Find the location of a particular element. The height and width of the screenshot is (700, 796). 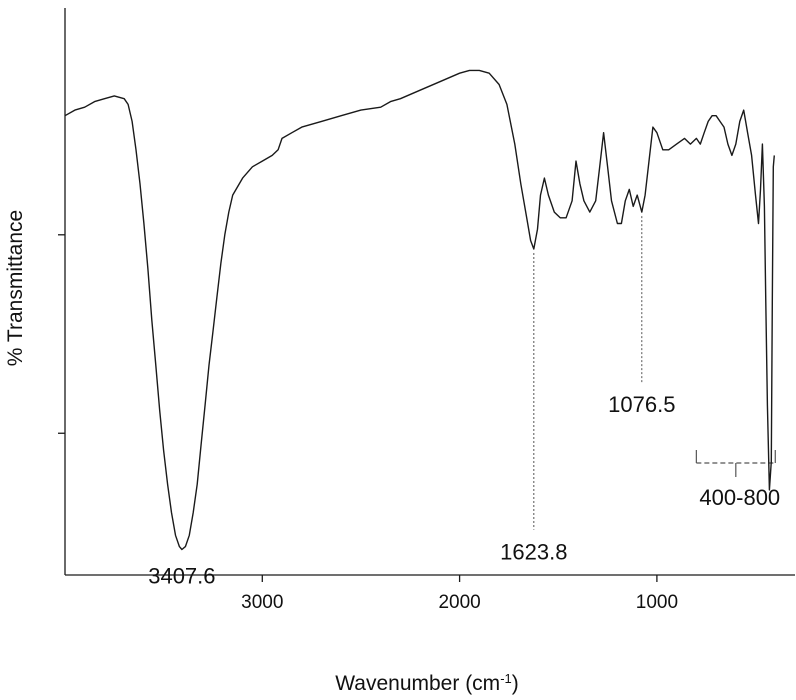

x-tick-label: 2000 is located at coordinates (459, 602).